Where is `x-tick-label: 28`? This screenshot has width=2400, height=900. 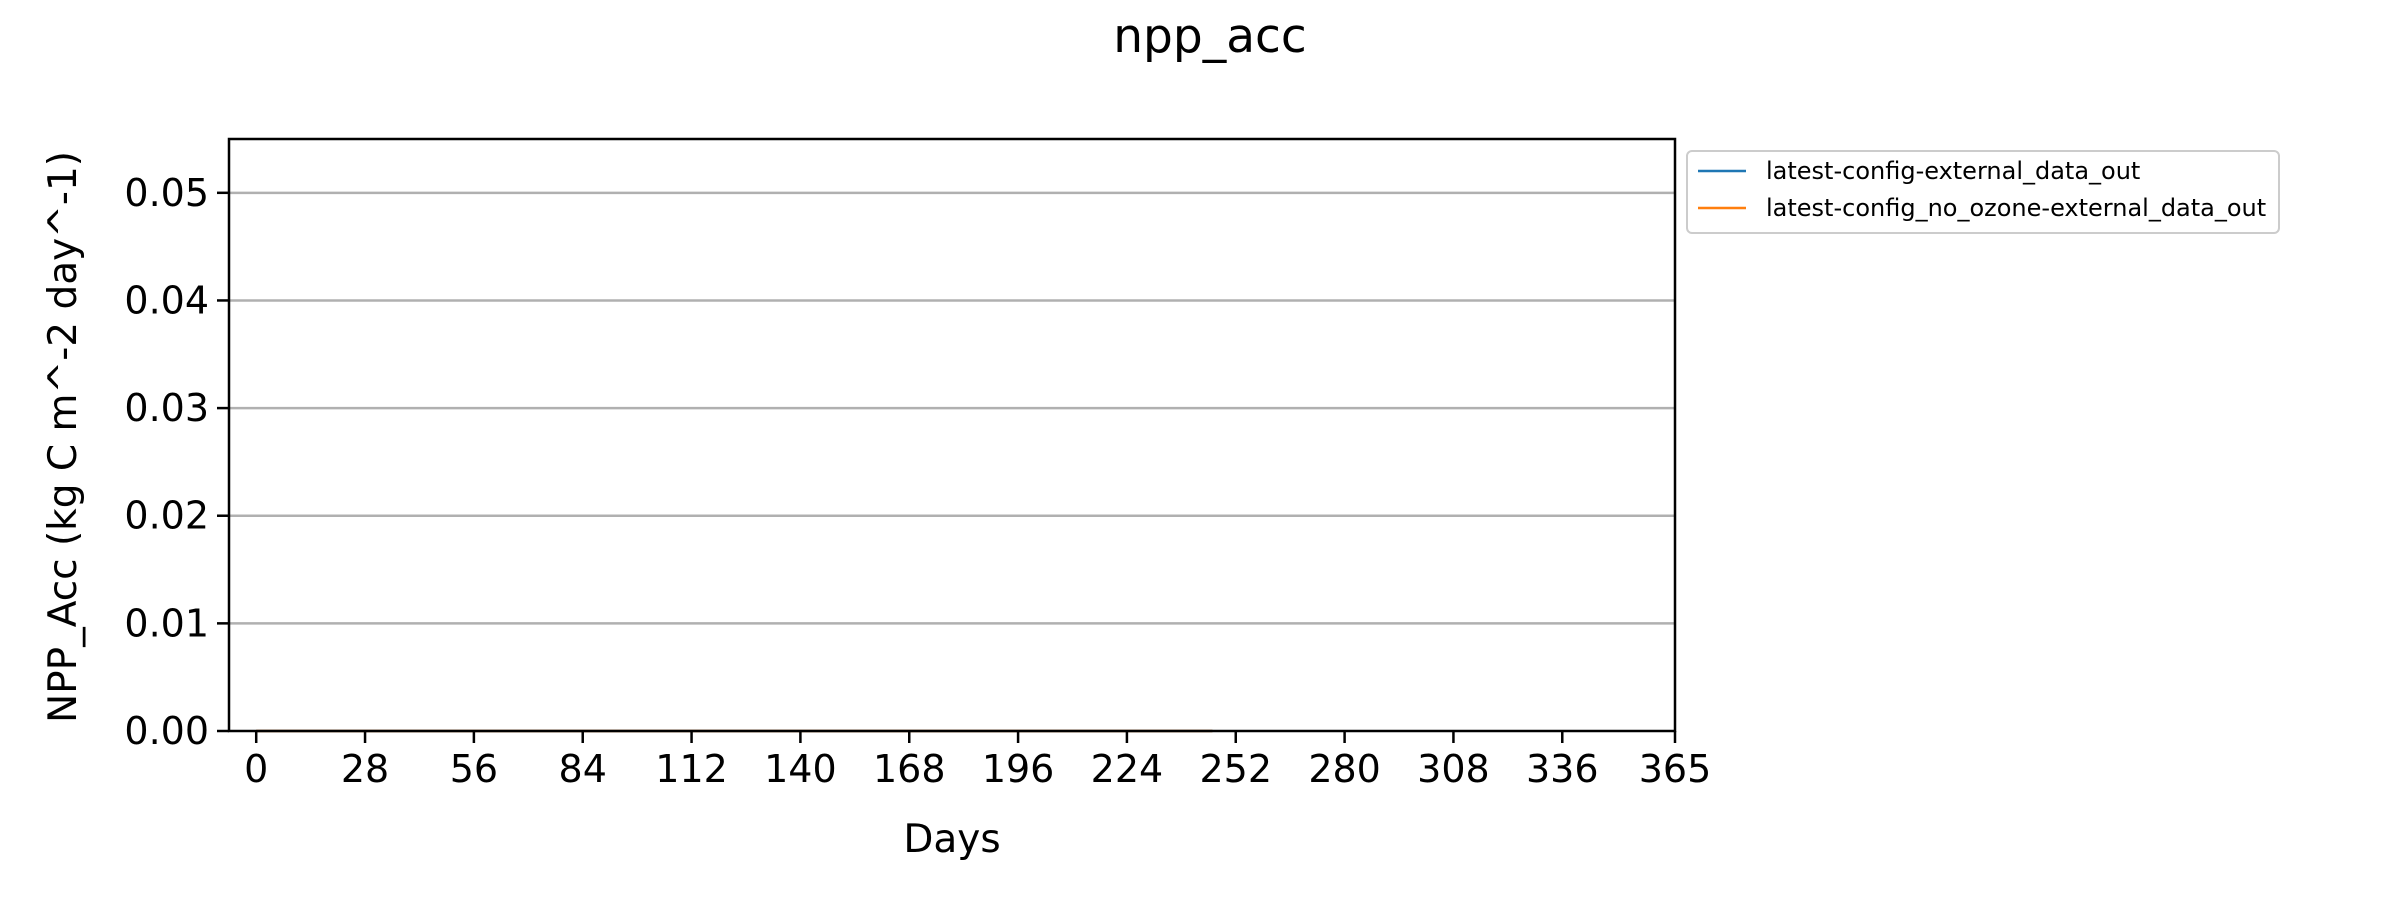 x-tick-label: 28 is located at coordinates (365, 769).